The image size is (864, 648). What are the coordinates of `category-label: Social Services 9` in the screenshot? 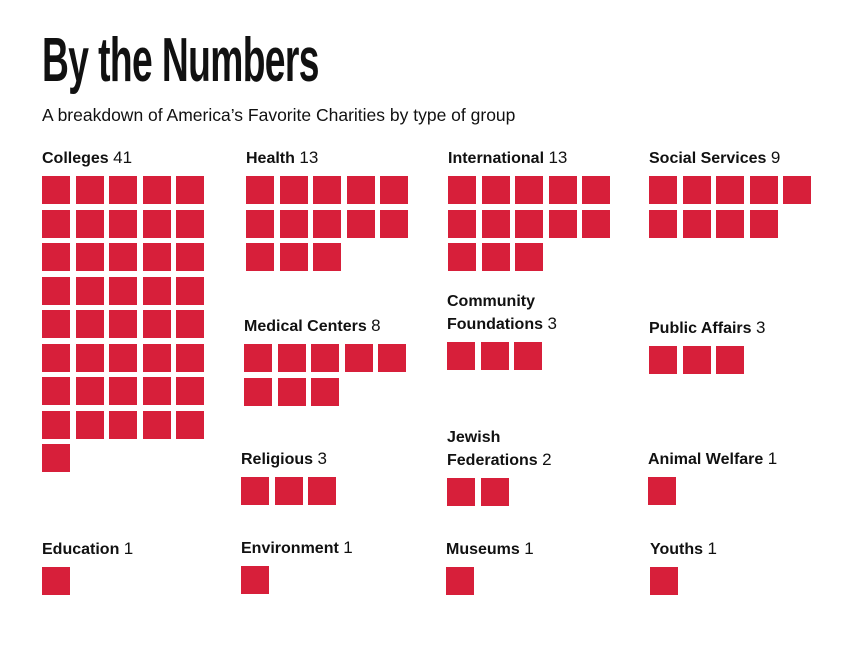 It's located at (730, 158).